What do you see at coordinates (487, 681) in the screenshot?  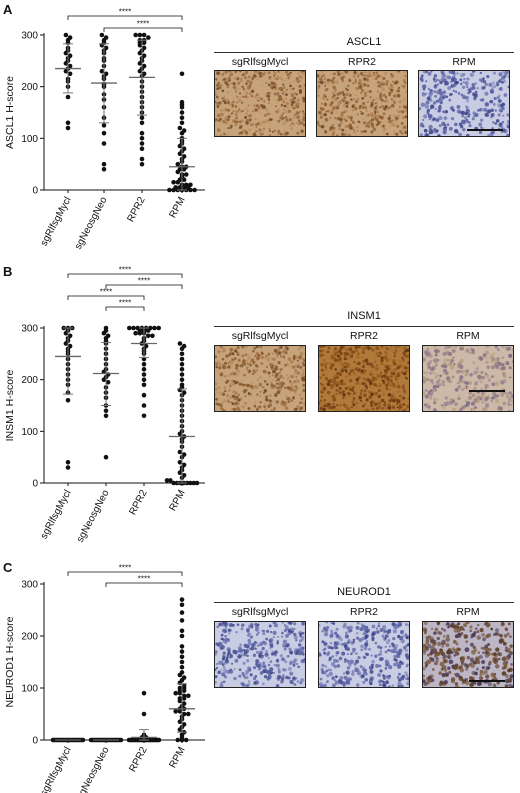 I see `scale-bar` at bounding box center [487, 681].